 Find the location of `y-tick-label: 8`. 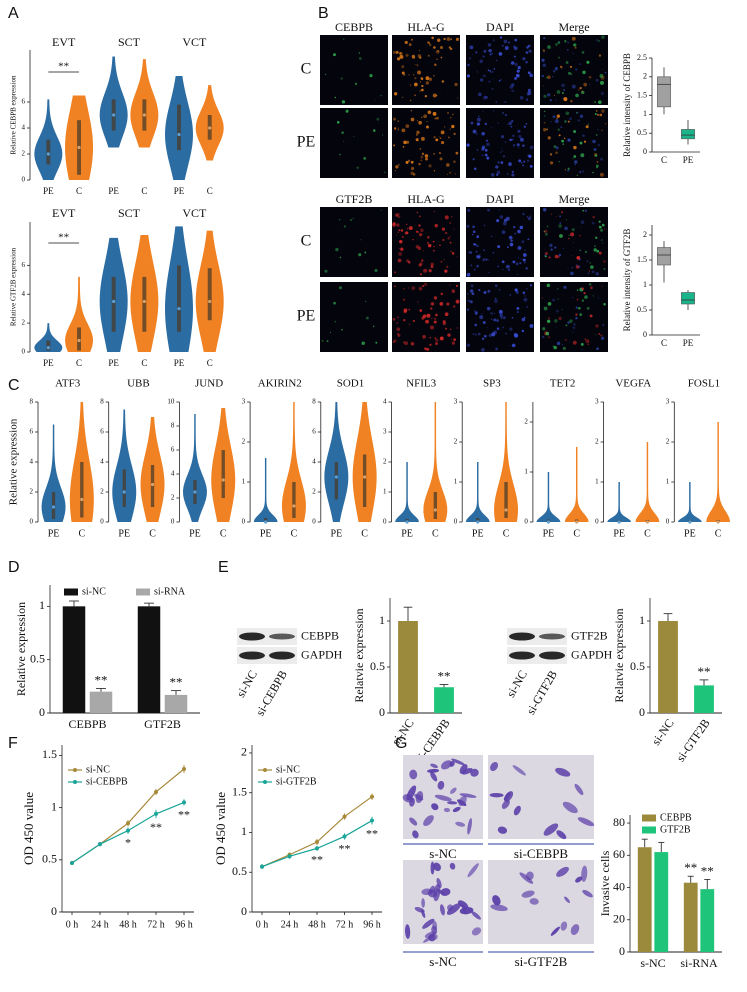

y-tick-label: 8 is located at coordinates (102, 402).